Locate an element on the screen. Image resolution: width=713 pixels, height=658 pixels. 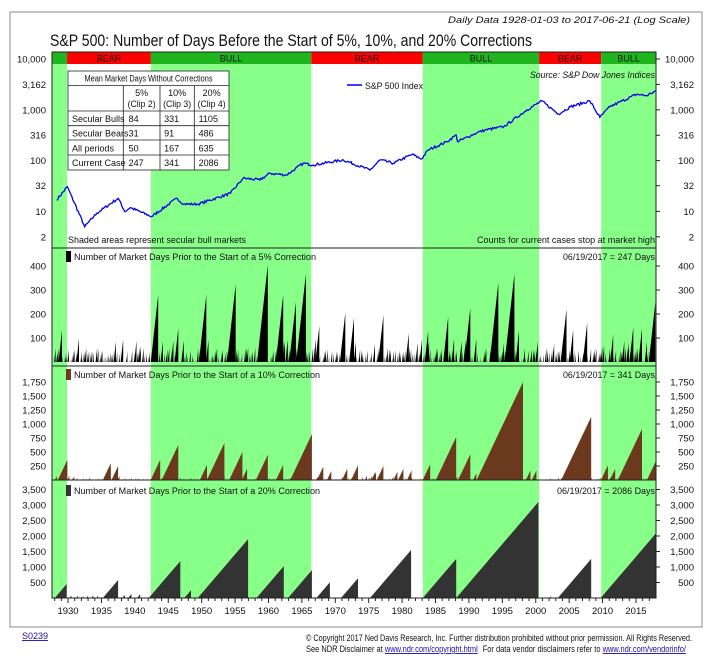
bull-shade is located at coordinates (628, 331).